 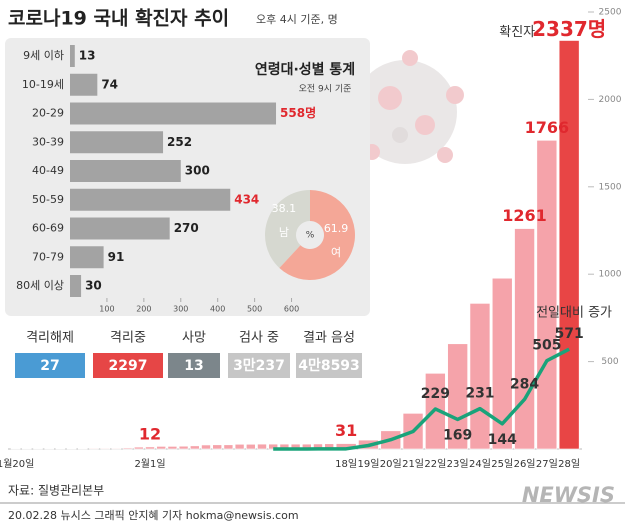 What do you see at coordinates (368, 464) in the screenshot?
I see `x-tick-label: 19일` at bounding box center [368, 464].